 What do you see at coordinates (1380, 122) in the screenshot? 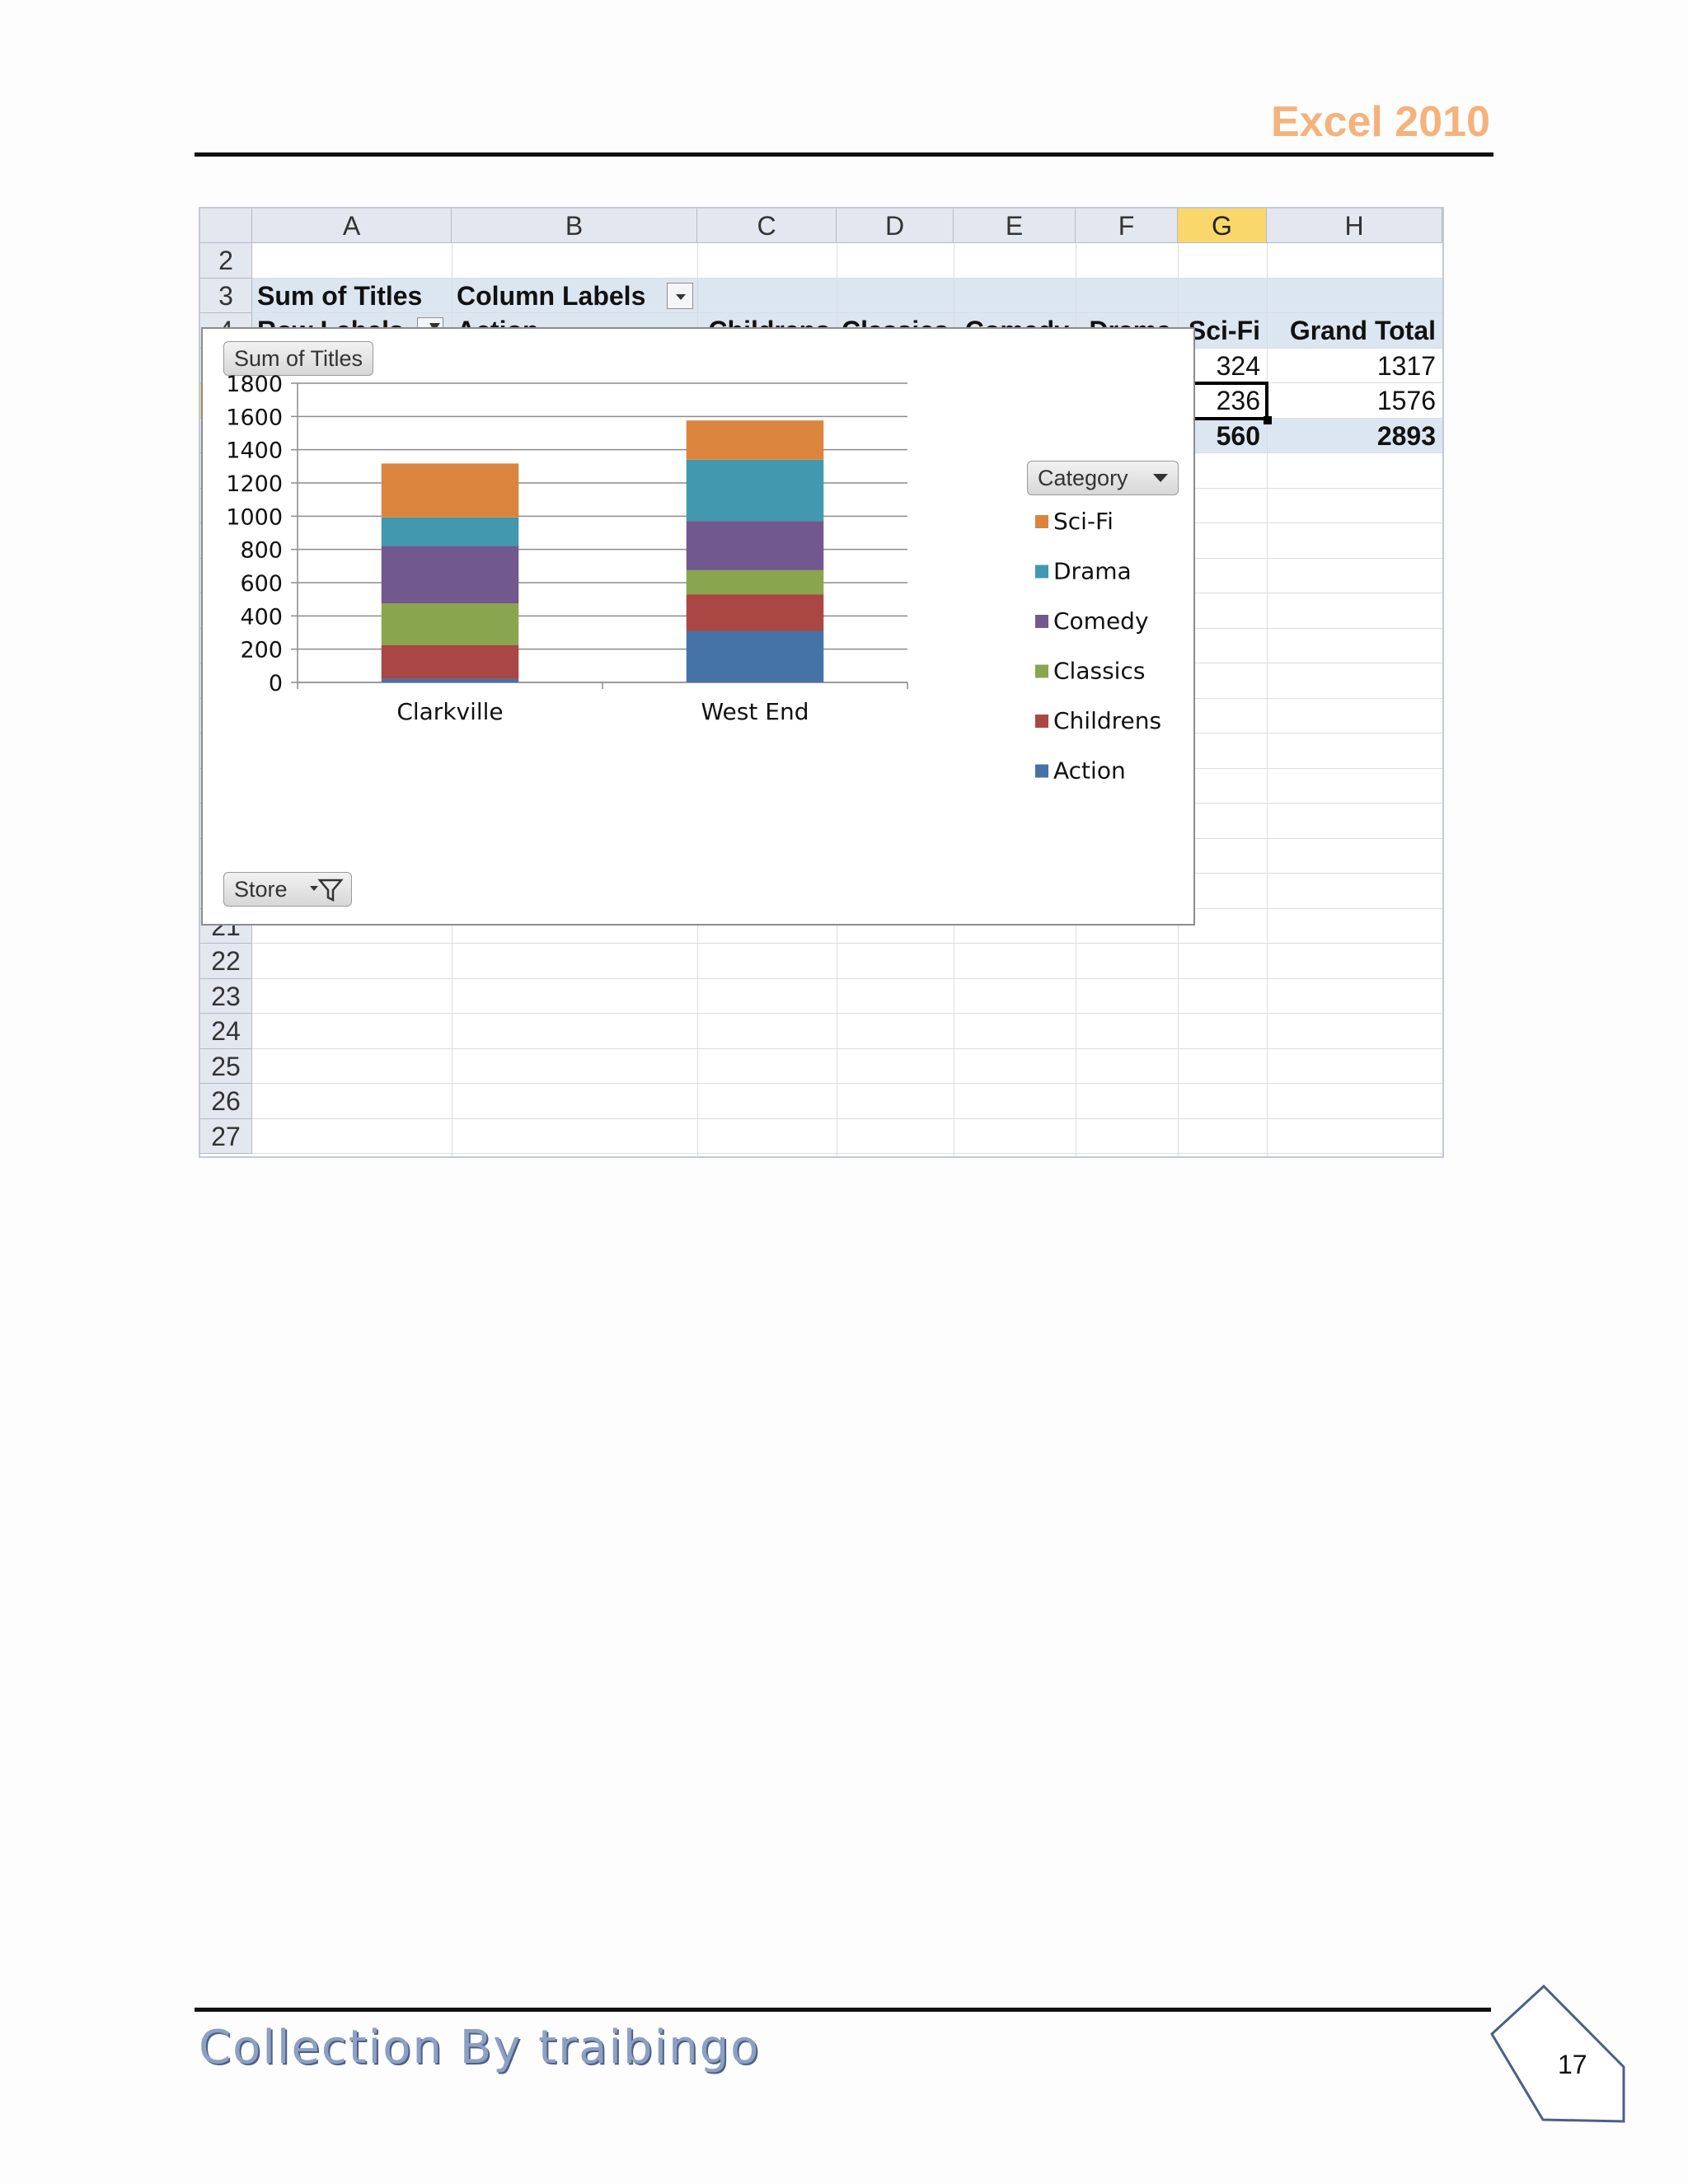
I see `page-header-title: Excel 2010` at bounding box center [1380, 122].